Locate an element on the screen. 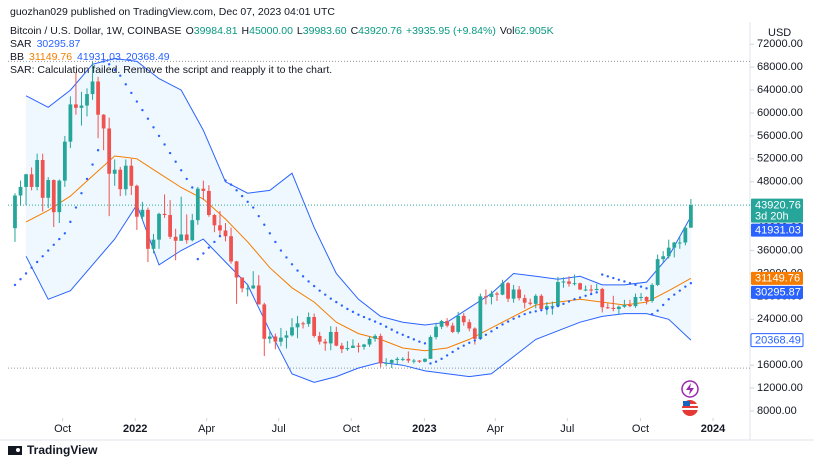 Image resolution: width=814 pixels, height=466 pixels. sar-value: 30295.87 is located at coordinates (58, 44).